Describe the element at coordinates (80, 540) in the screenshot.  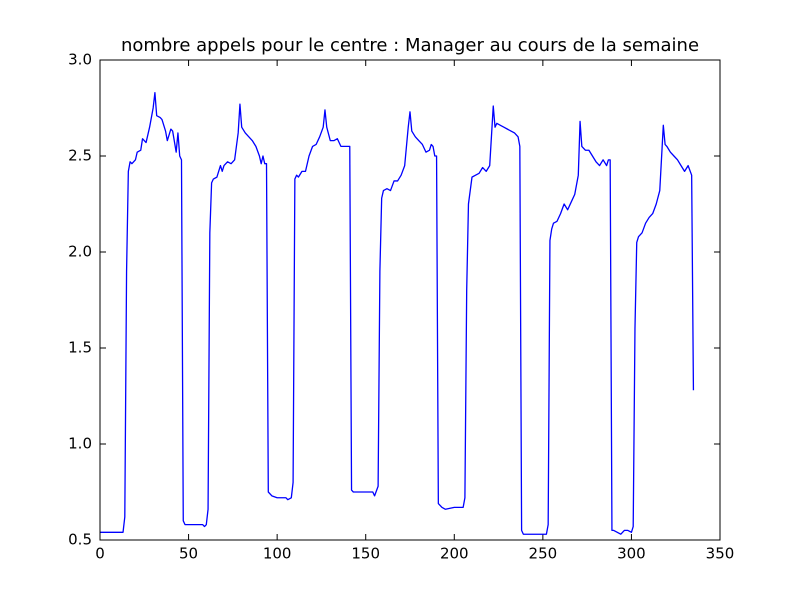
I see `y-tick-label: 0.5` at that location.